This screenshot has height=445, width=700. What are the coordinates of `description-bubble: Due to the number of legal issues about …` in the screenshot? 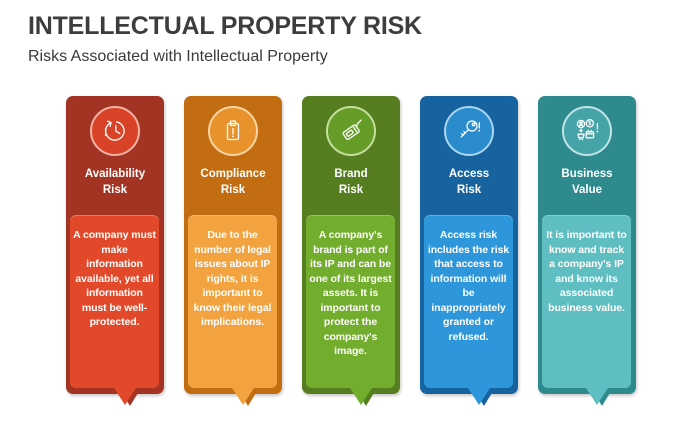 It's located at (232, 301).